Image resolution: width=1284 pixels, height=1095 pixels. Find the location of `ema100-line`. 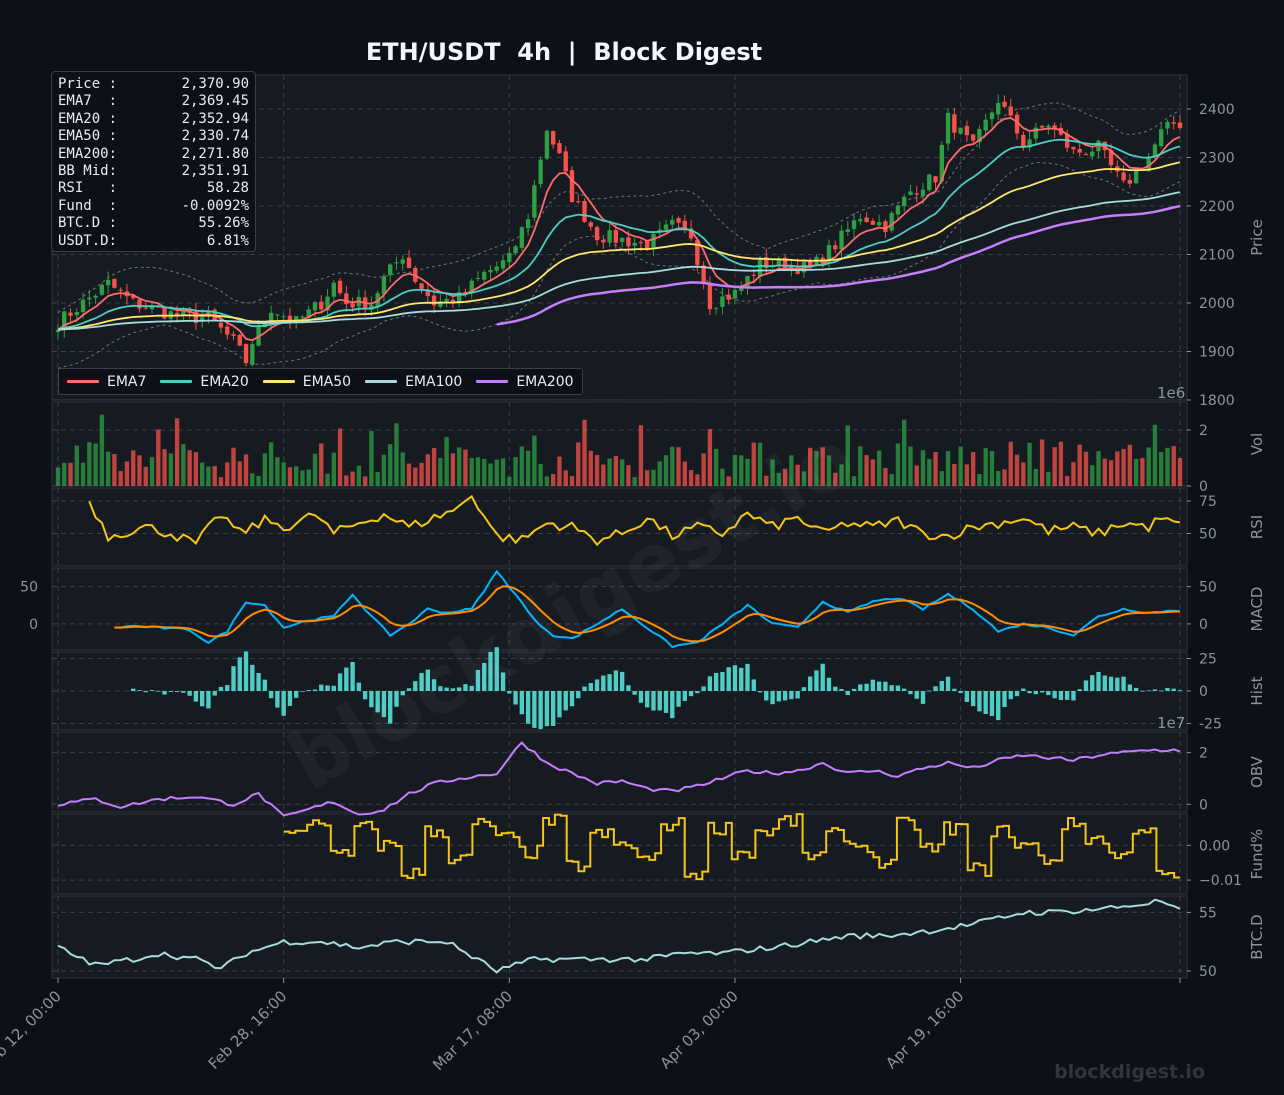

ema100-line is located at coordinates (619, 261).